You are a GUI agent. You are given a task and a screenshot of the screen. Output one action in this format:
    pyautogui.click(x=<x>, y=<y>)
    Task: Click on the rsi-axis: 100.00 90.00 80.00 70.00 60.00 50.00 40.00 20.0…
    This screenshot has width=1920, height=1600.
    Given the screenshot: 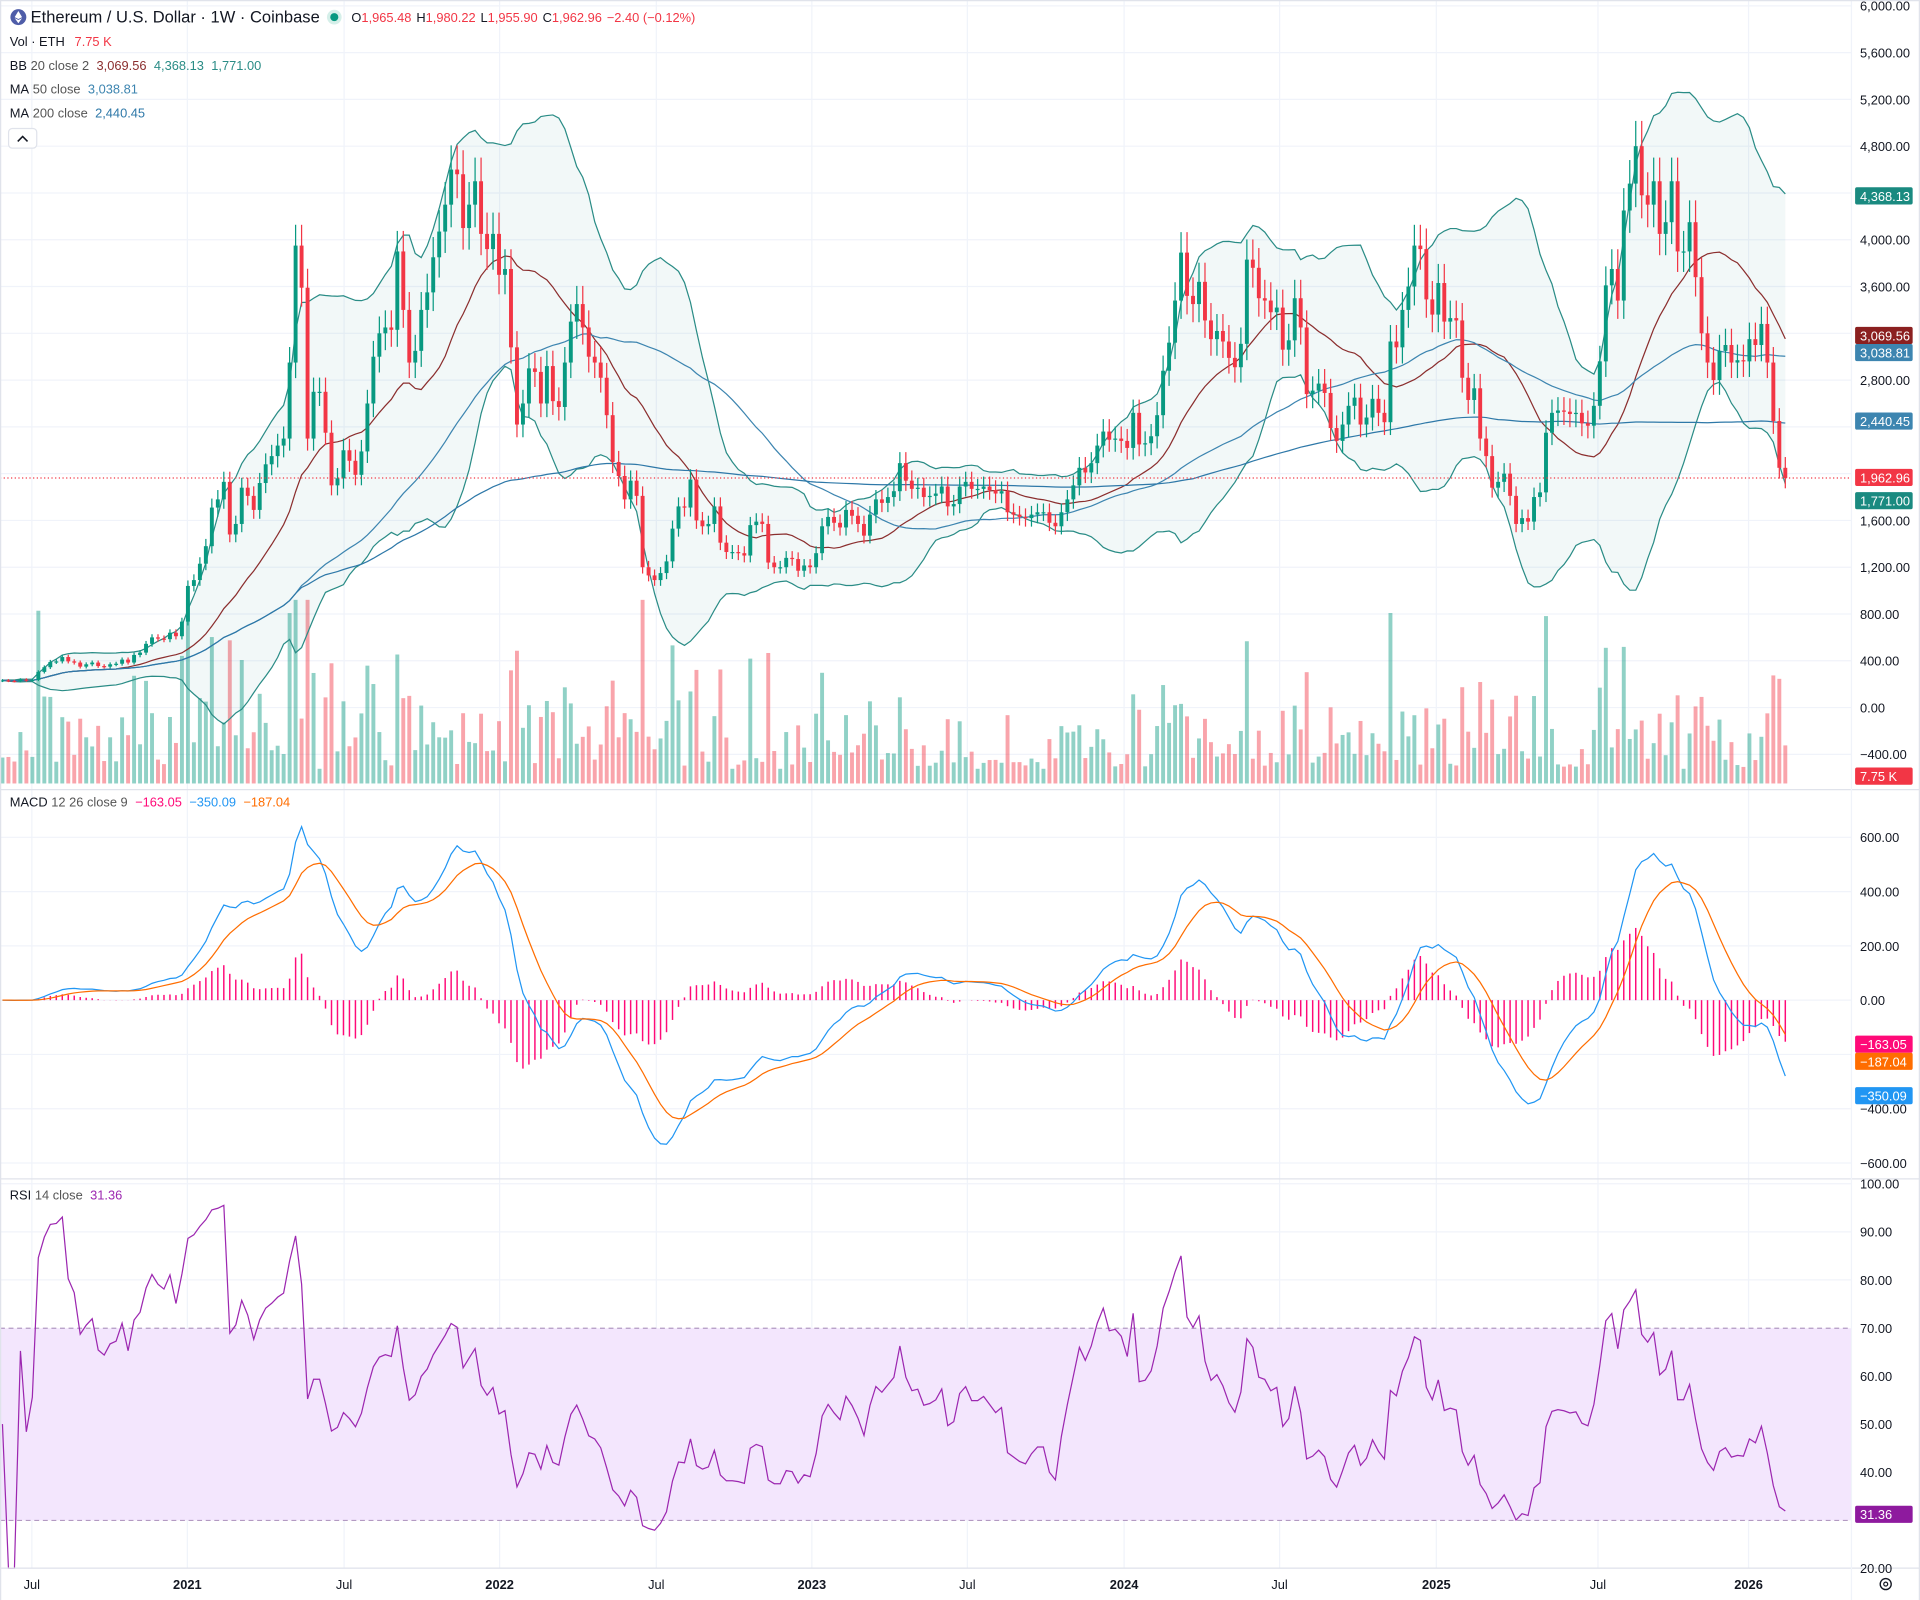 What is the action you would take?
    pyautogui.click(x=1879, y=1376)
    